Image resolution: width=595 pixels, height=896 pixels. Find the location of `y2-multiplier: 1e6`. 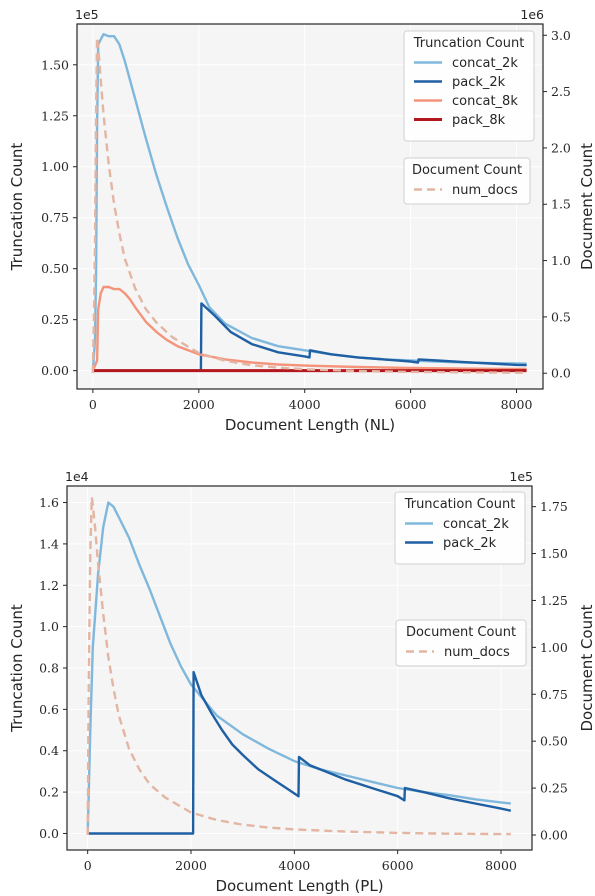

y2-multiplier: 1e6 is located at coordinates (532, 14).